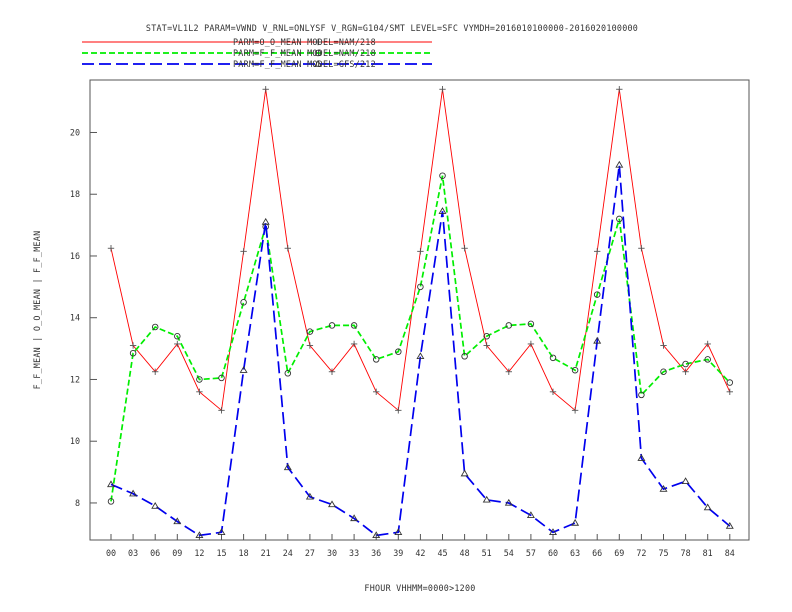 This screenshot has height=612, width=792. I want to click on y-tick-label: 20, so click(75, 132).